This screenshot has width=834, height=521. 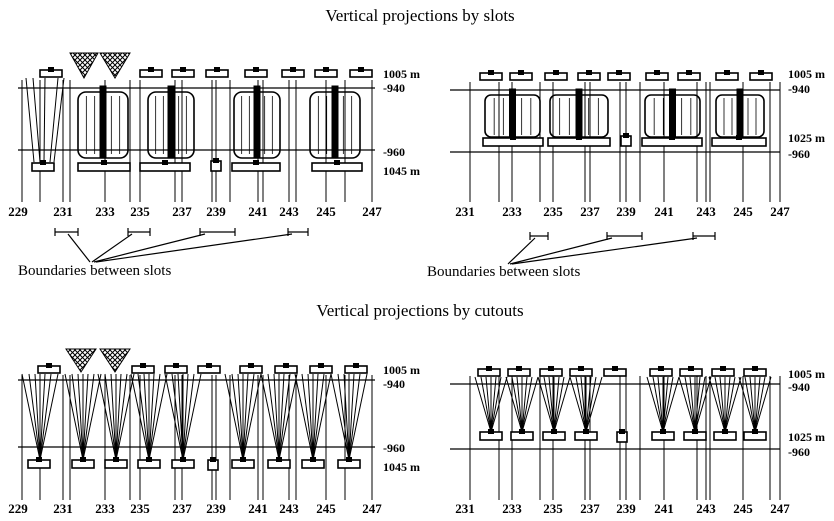 What do you see at coordinates (637, 433) in the screenshot?
I see `panel-cutouts-right: 1005 m -940 1025 m -960` at bounding box center [637, 433].